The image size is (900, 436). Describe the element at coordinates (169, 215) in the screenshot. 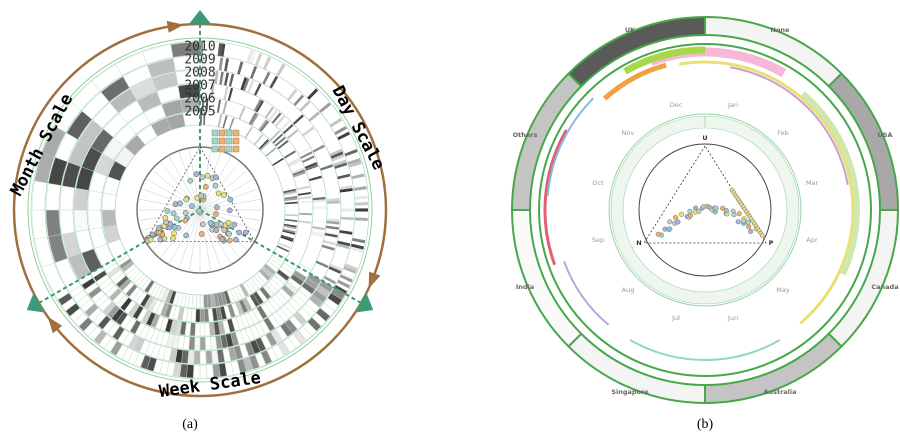

I see `spoke` at that location.